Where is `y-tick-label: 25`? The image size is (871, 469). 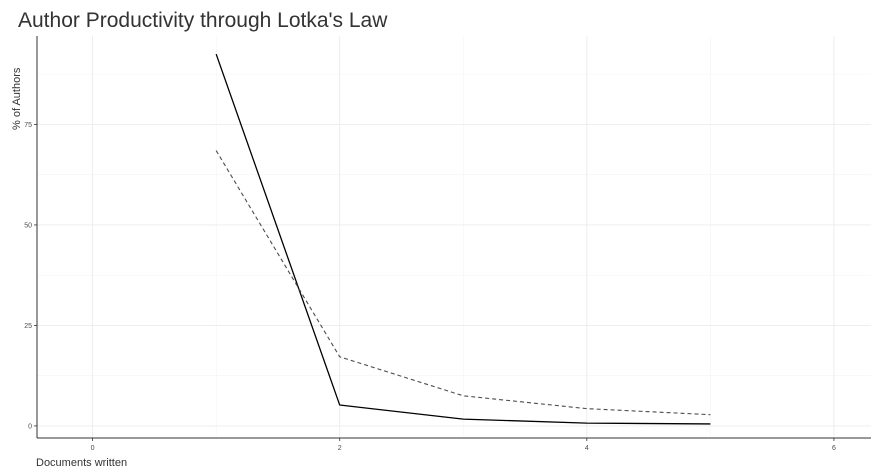
y-tick-label: 25 is located at coordinates (28, 326).